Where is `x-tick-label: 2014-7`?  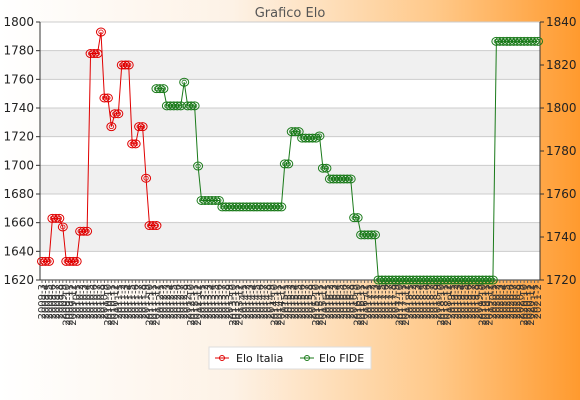
x-tick-label: 2014-7 is located at coordinates (264, 301).